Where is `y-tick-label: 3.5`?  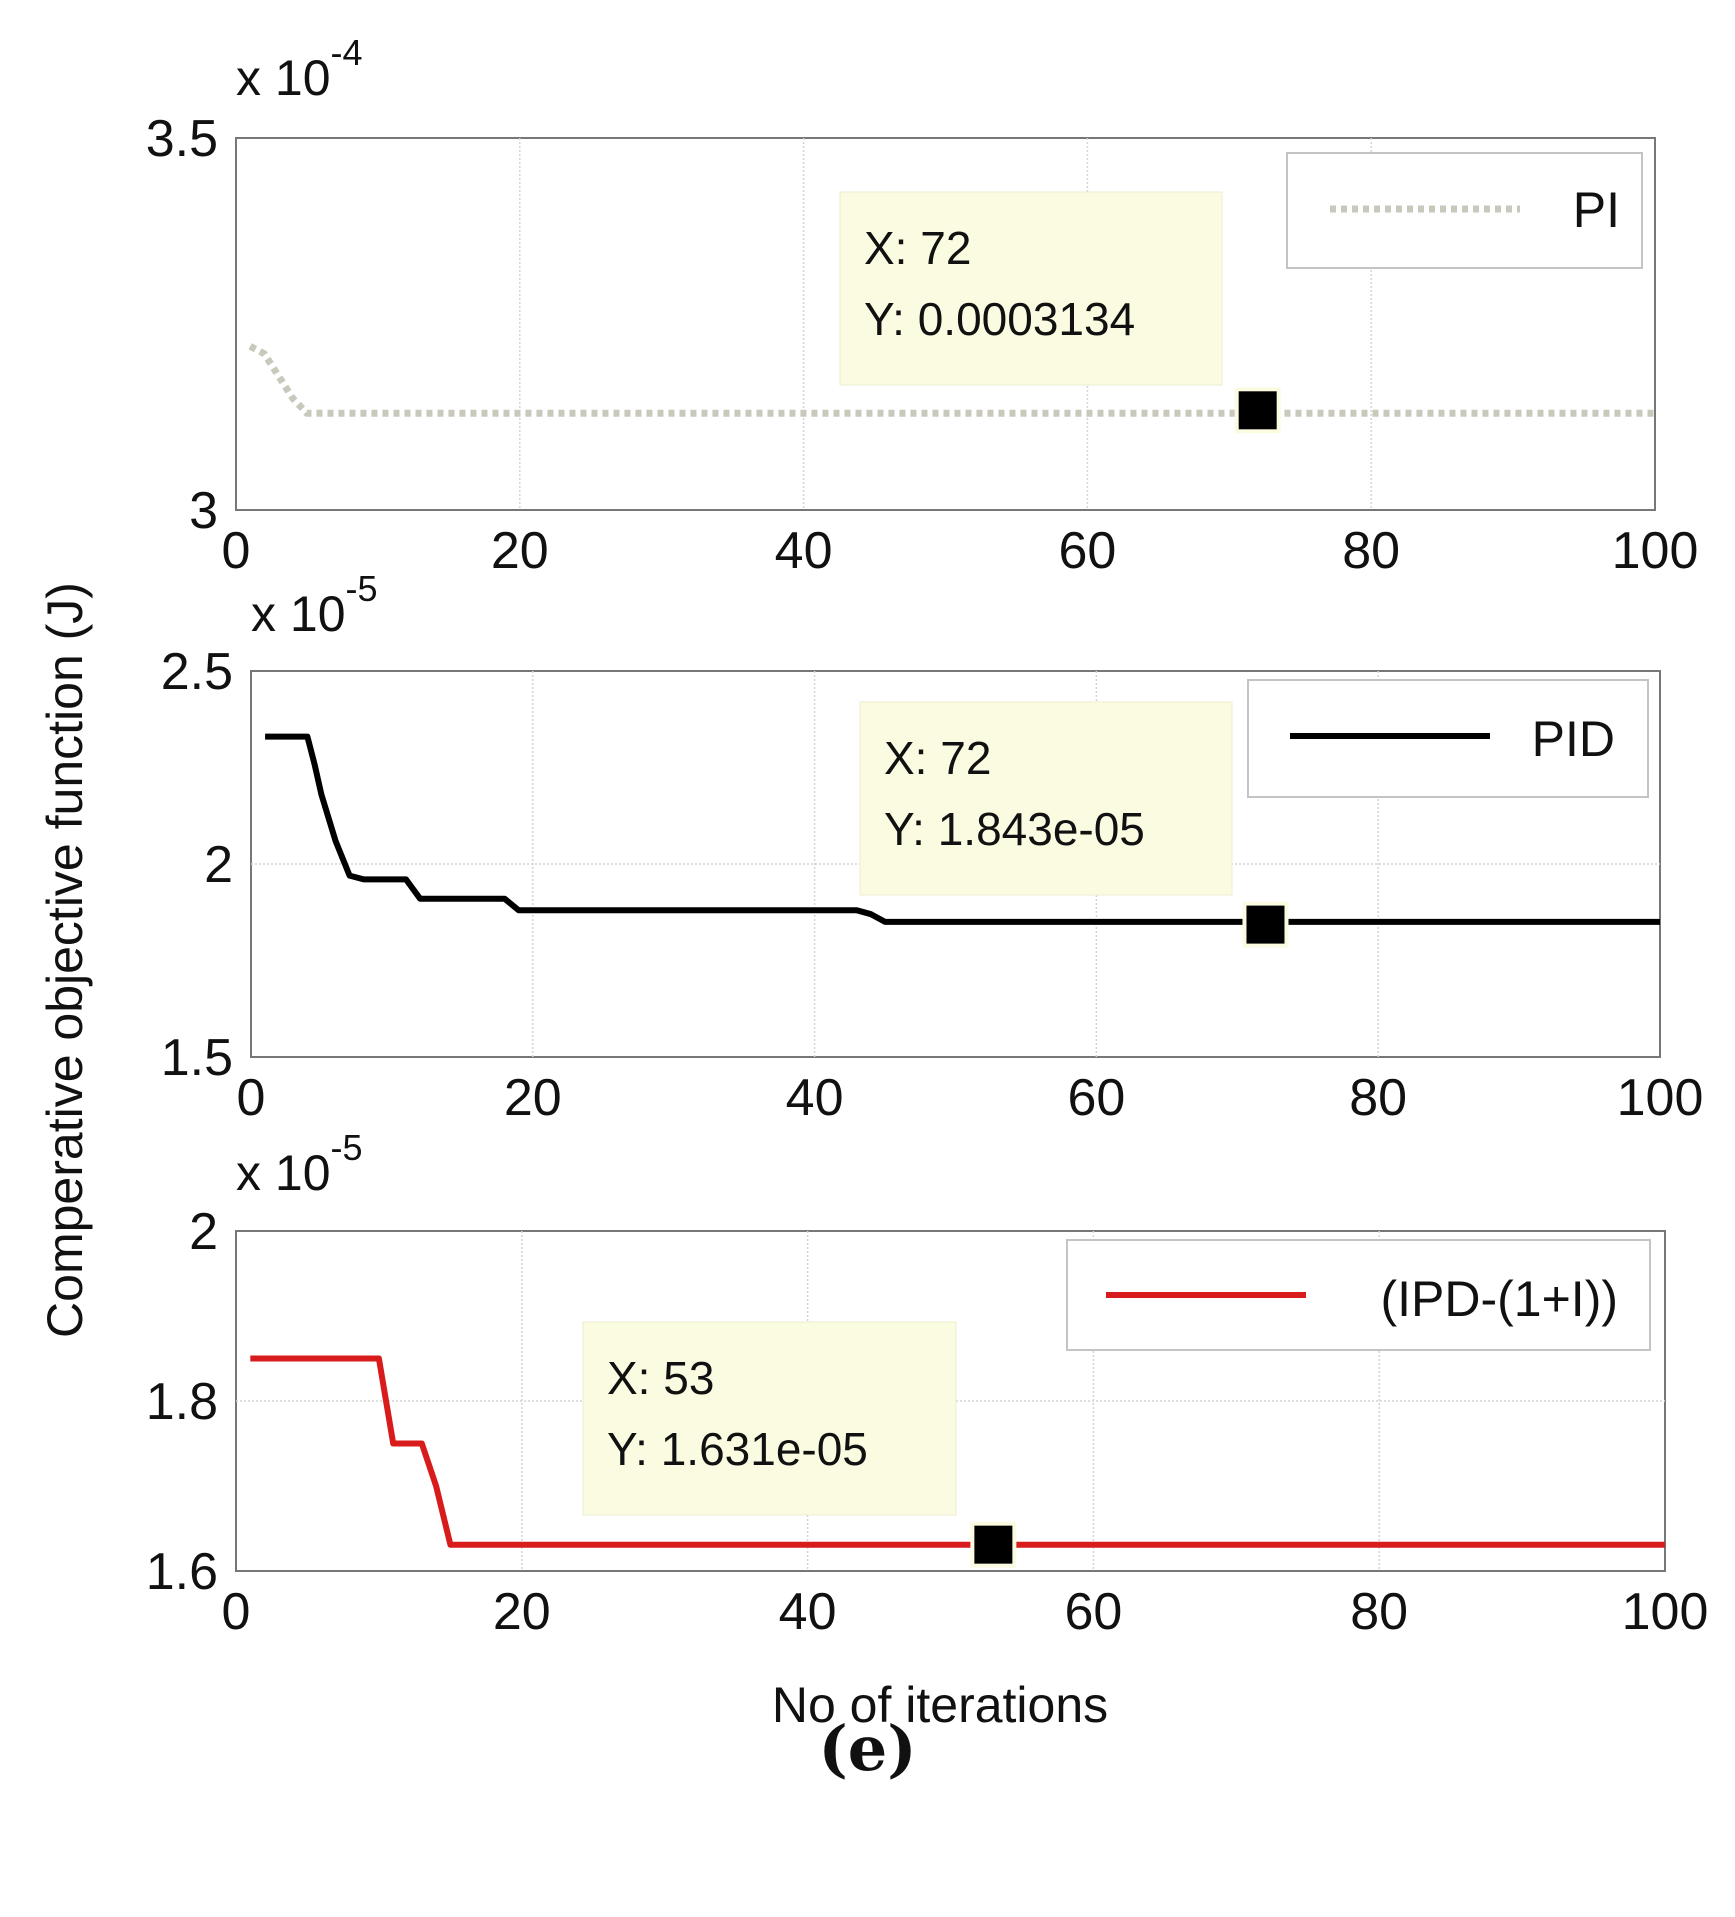 y-tick-label: 3.5 is located at coordinates (182, 139).